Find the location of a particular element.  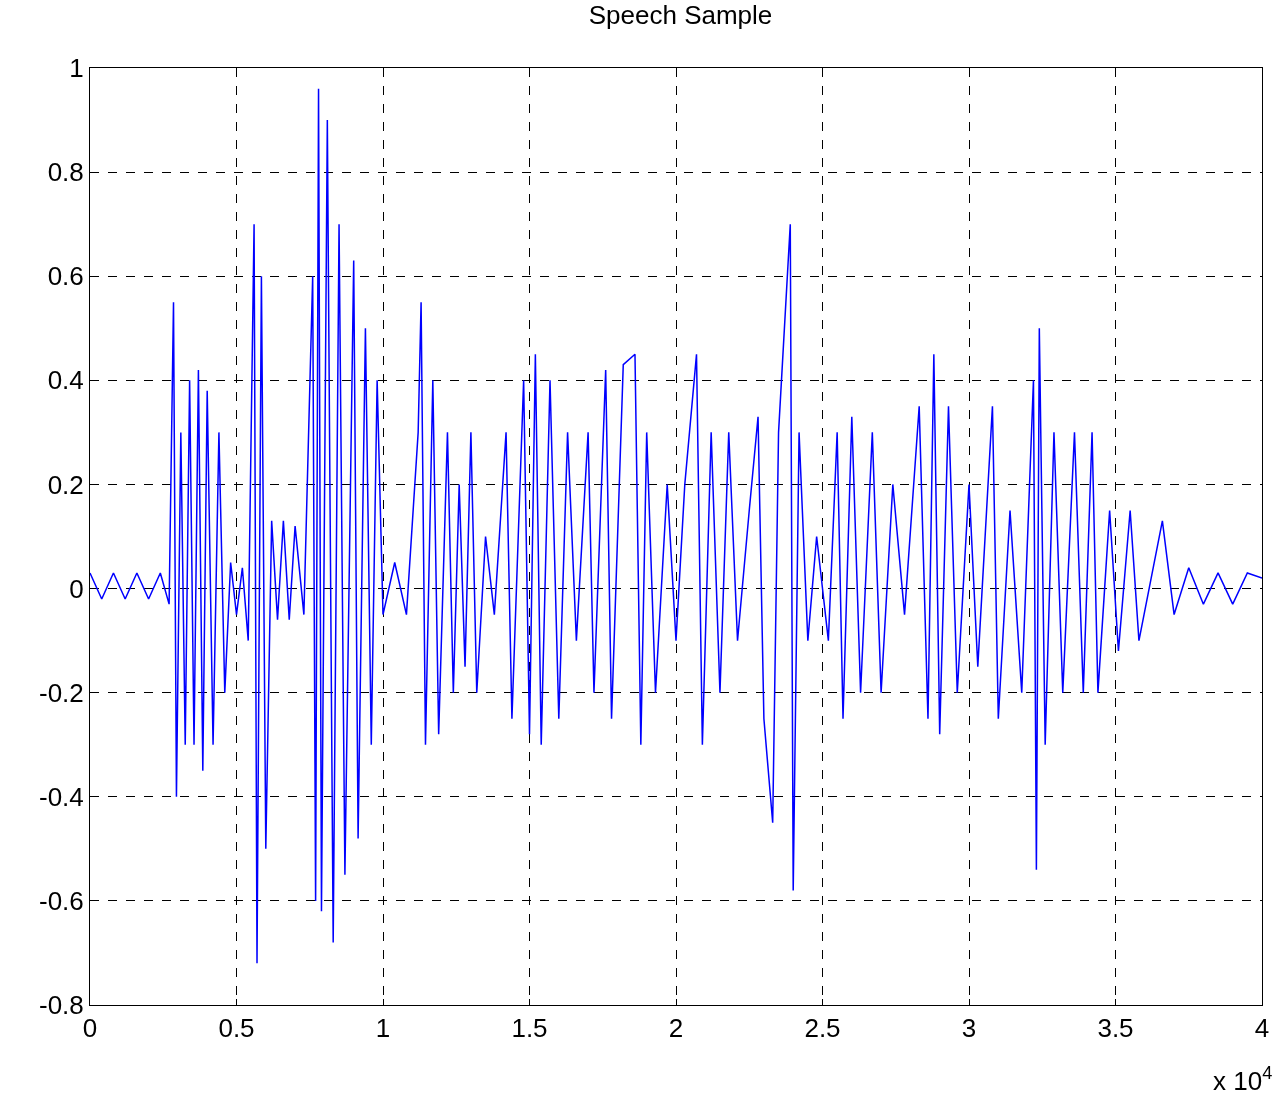

y-tick-label: 1 is located at coordinates (76, 68).